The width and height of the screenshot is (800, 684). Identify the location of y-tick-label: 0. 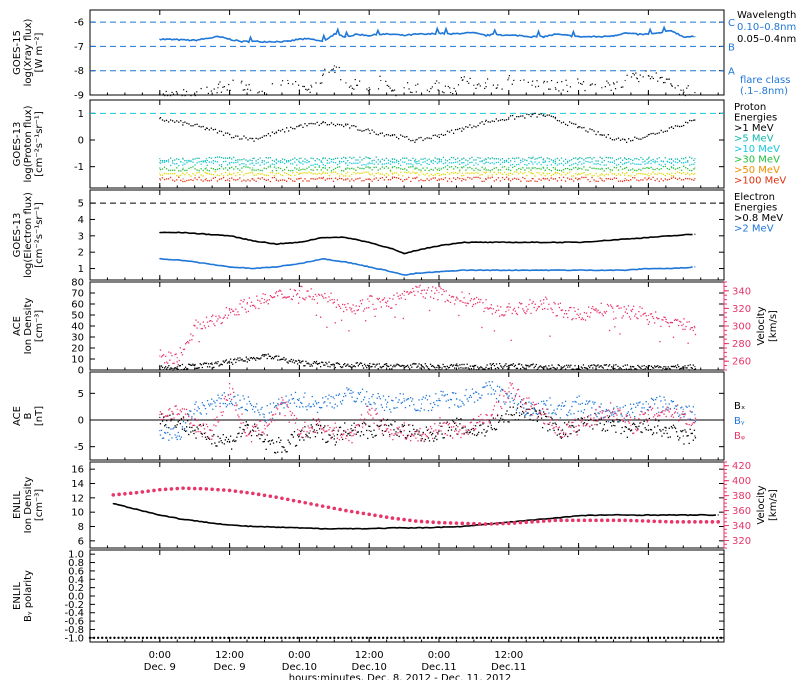
(81, 371).